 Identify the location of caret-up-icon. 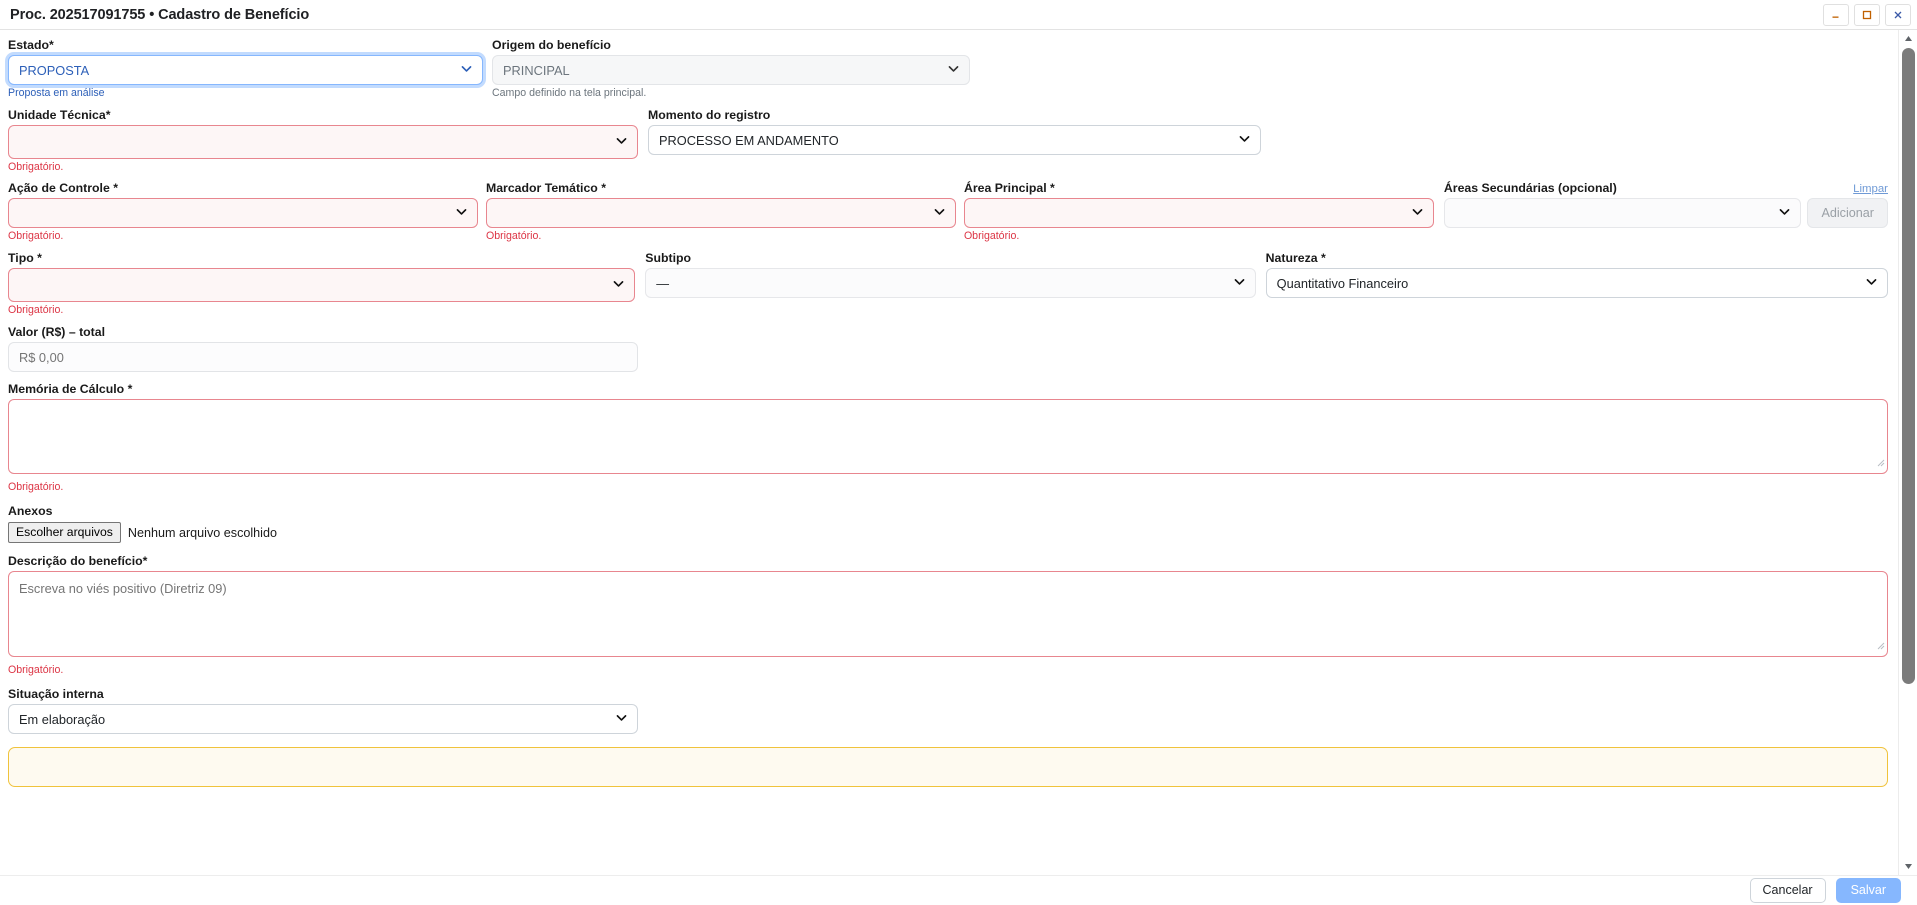
(1908, 38).